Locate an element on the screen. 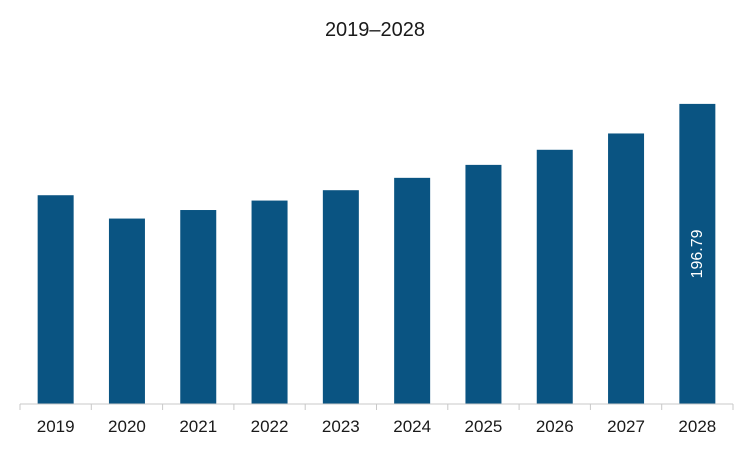 The width and height of the screenshot is (751, 452). x-tick-label-2025: 2025 is located at coordinates (484, 426).